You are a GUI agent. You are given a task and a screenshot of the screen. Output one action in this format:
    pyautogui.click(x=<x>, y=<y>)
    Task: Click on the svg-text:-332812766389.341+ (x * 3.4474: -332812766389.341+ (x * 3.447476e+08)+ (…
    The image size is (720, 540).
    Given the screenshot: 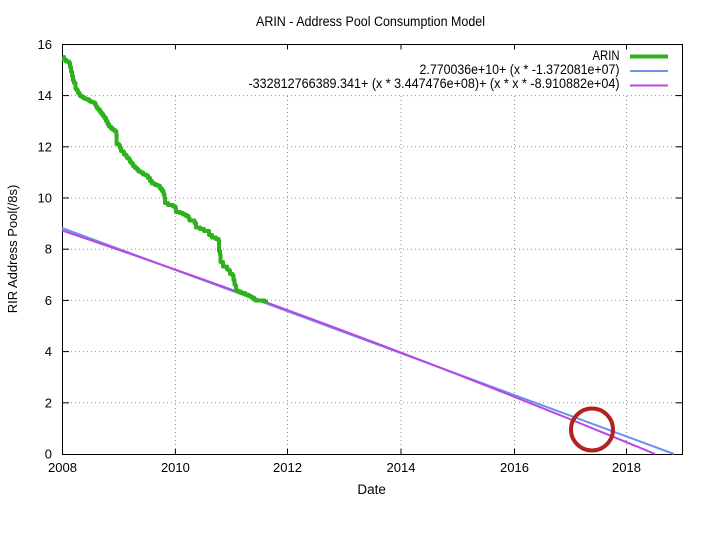 What is the action you would take?
    pyautogui.click(x=434, y=83)
    